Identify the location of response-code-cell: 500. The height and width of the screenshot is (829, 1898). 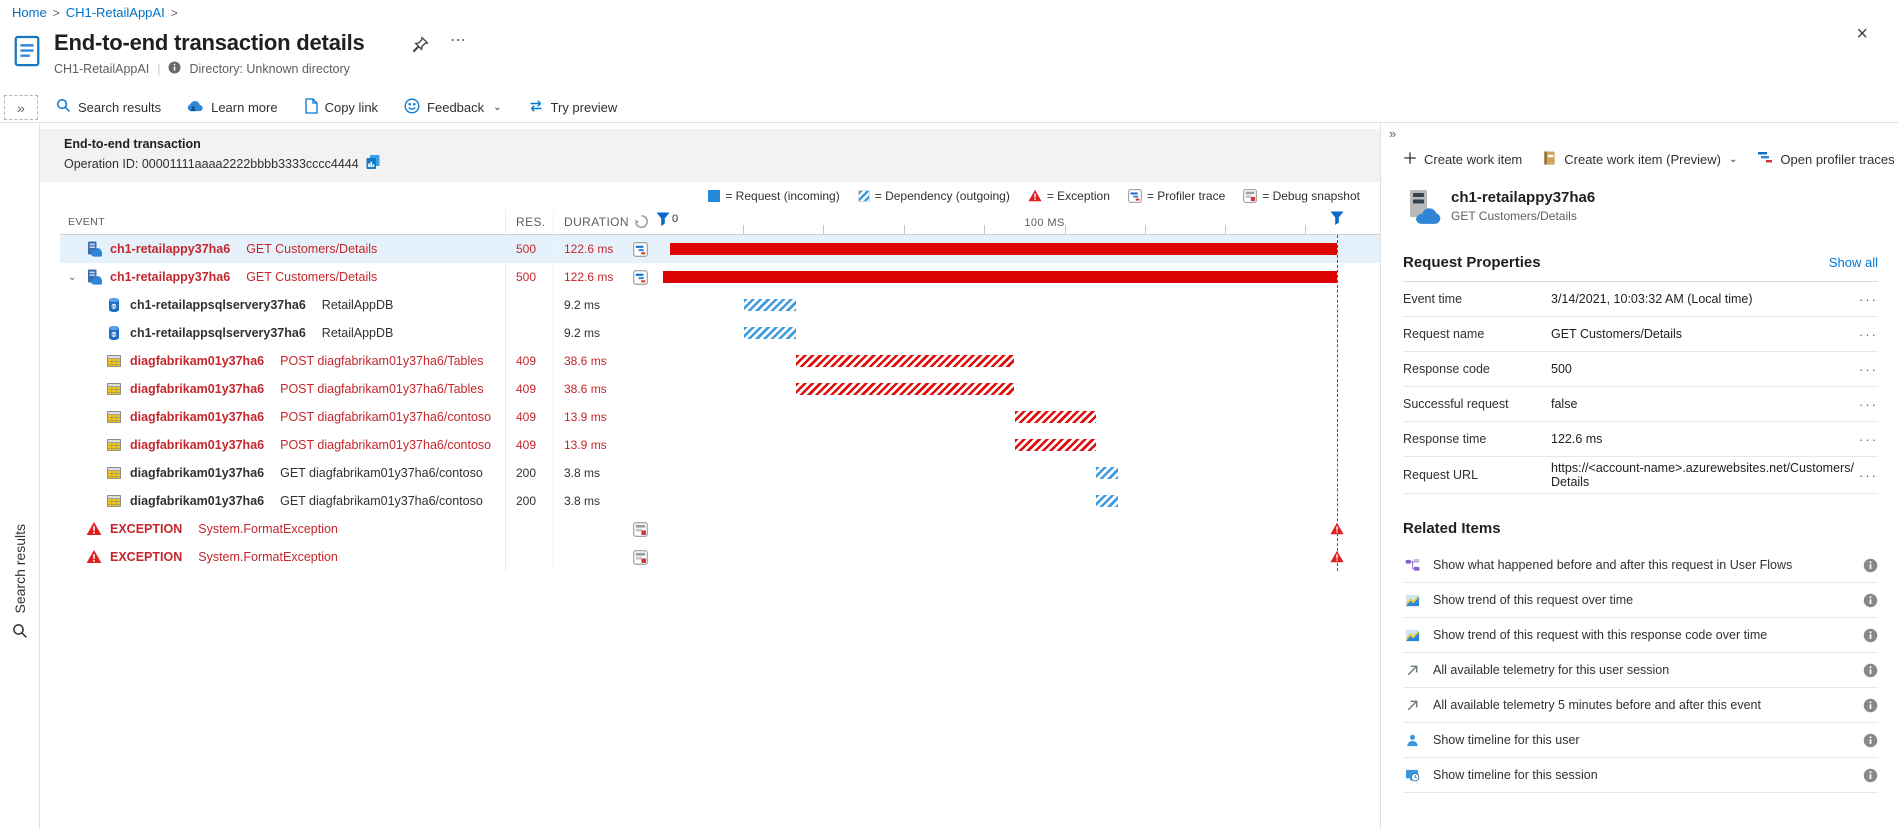
(529, 277).